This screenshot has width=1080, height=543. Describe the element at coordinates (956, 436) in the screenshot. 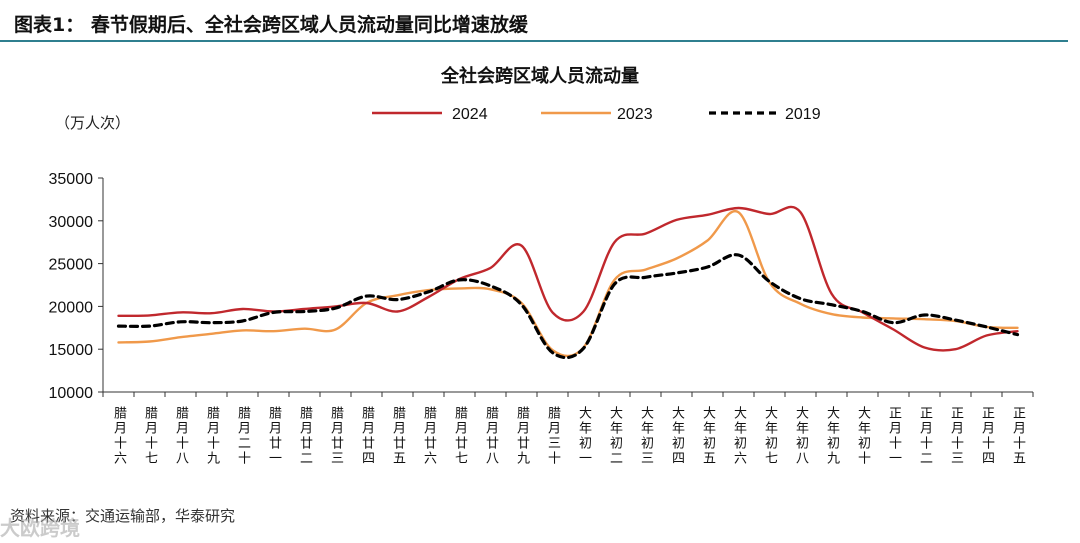

I see `x-tick-label: 正月十三` at that location.